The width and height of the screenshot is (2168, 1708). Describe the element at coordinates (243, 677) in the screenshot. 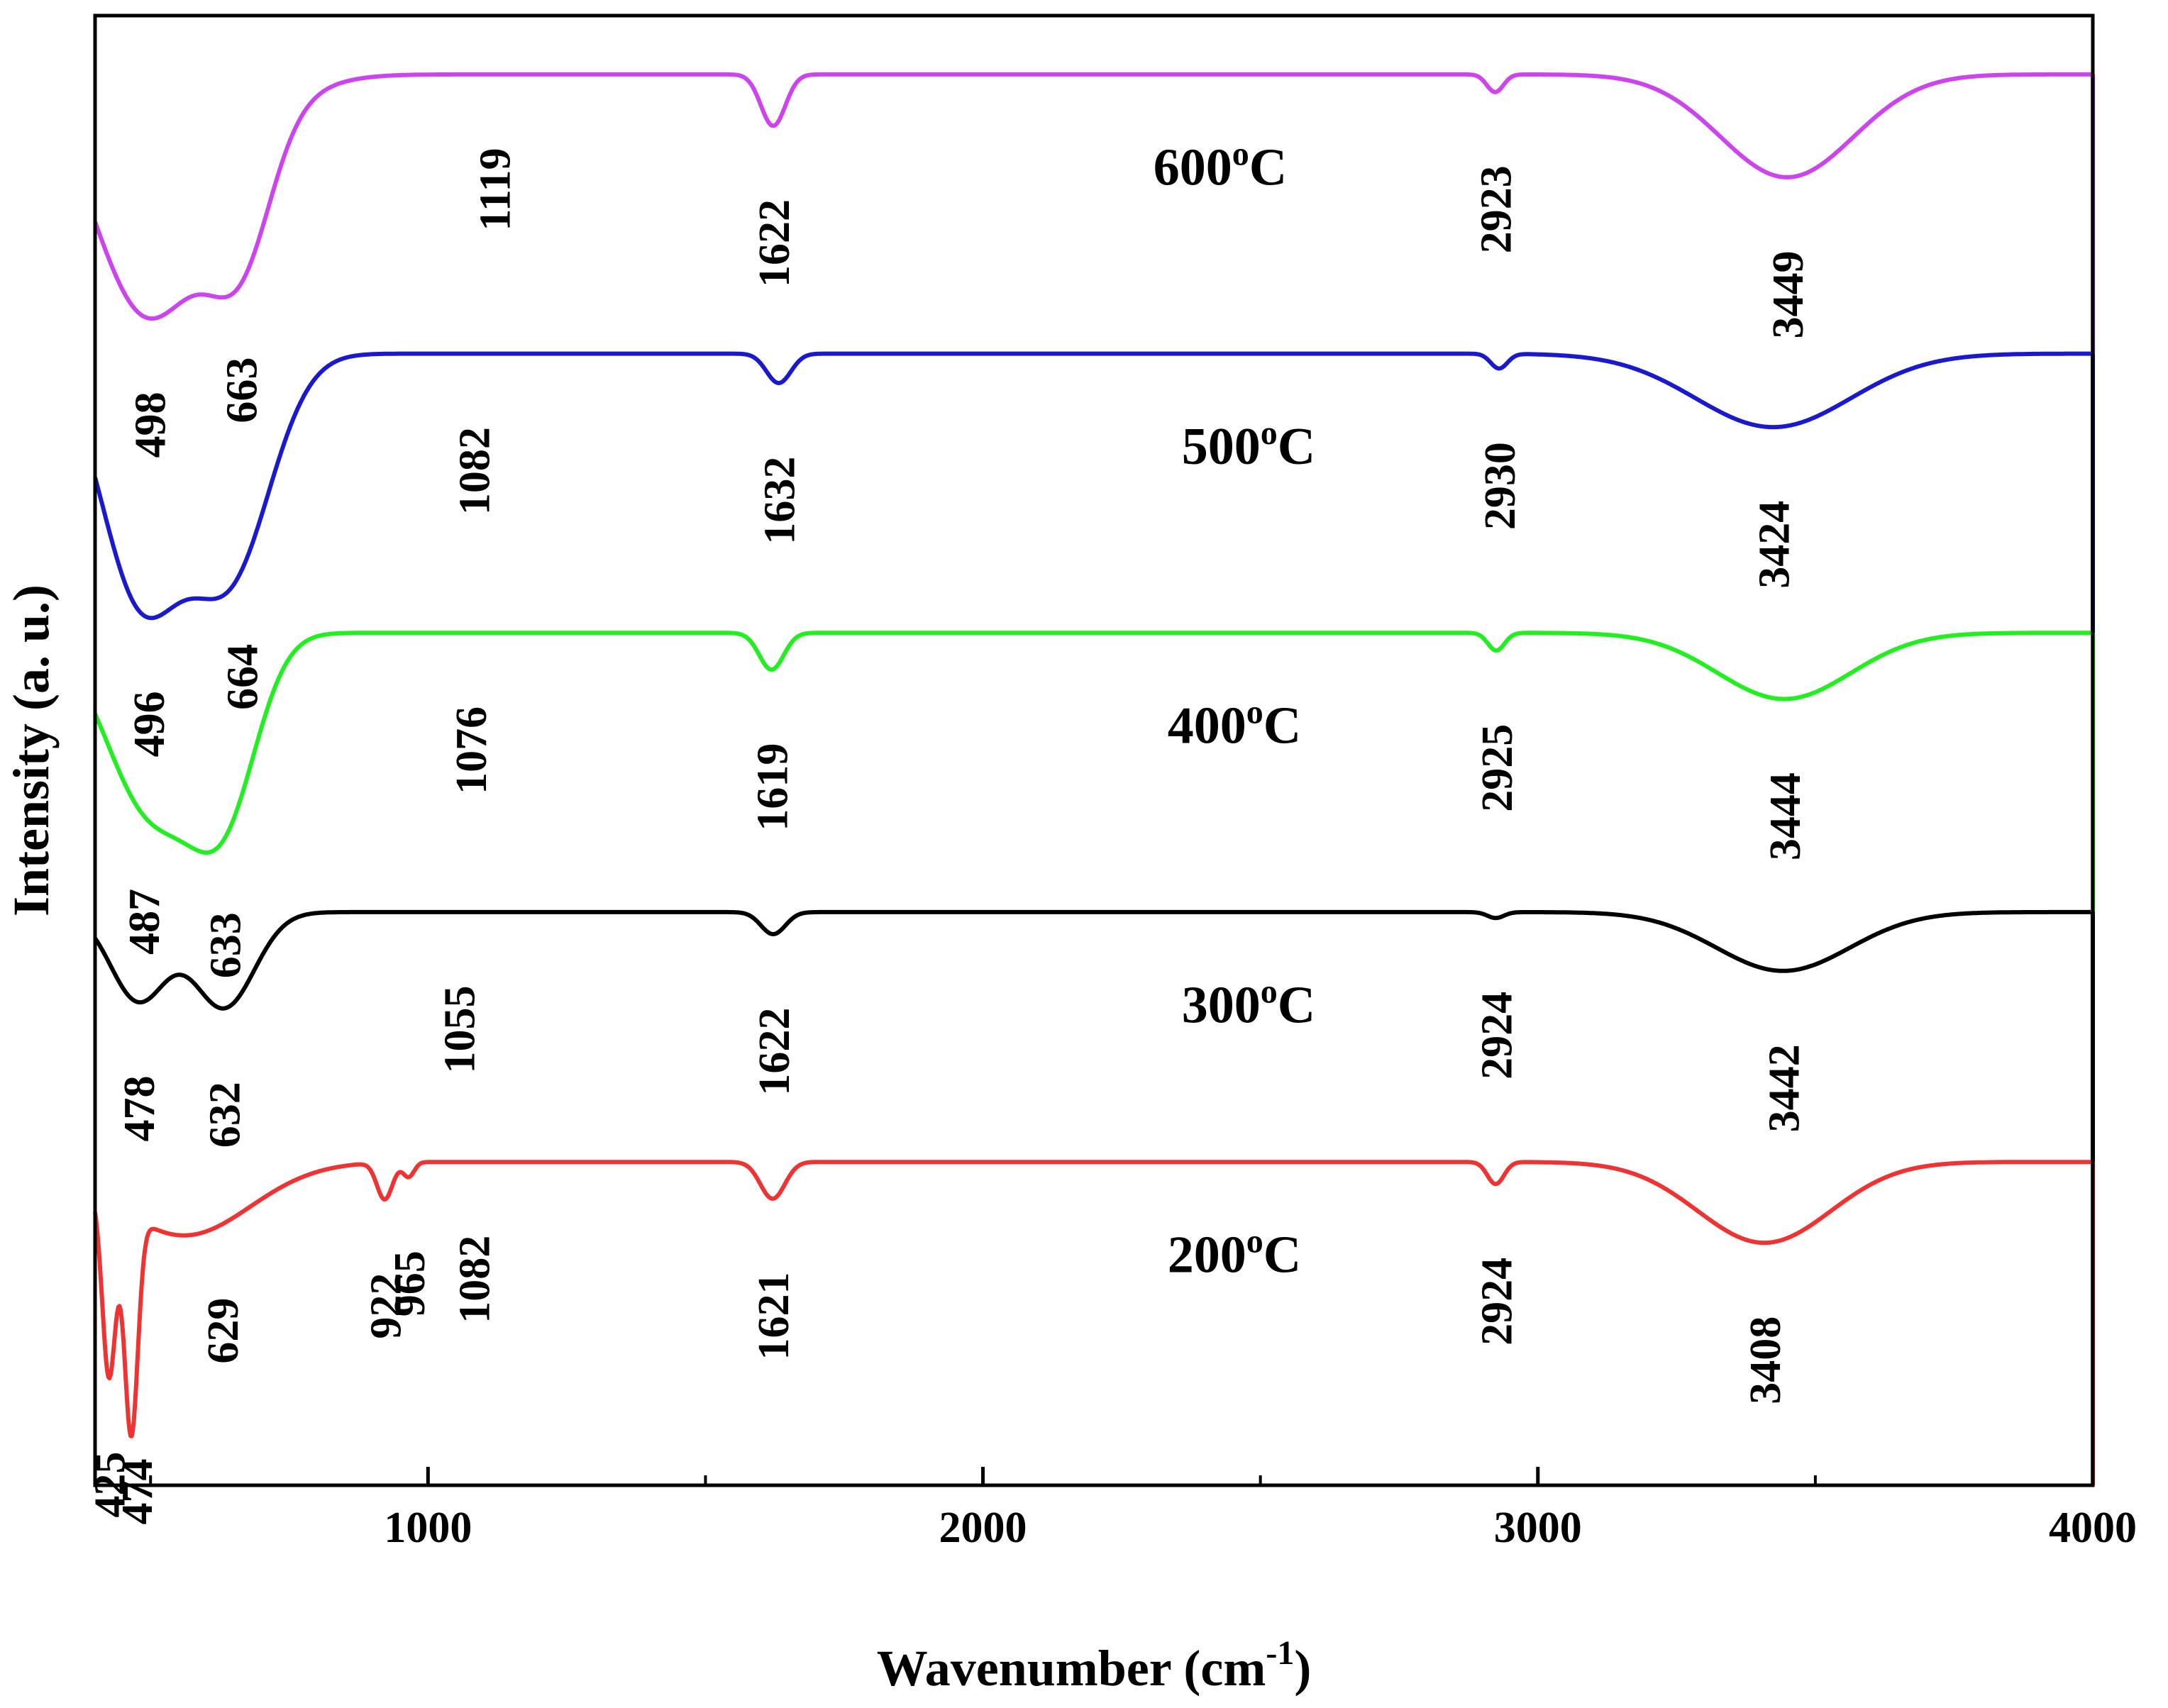

I see `peak-label: 664` at that location.